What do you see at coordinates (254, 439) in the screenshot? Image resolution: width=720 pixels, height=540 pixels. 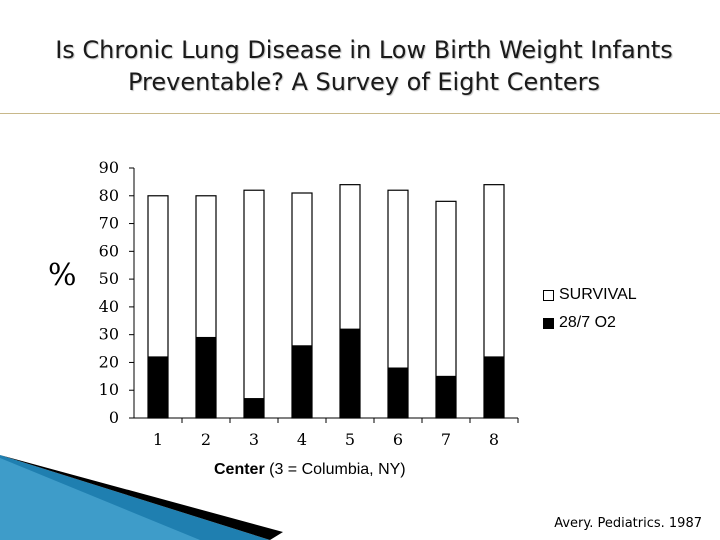 I see `x-tick-label: 3` at bounding box center [254, 439].